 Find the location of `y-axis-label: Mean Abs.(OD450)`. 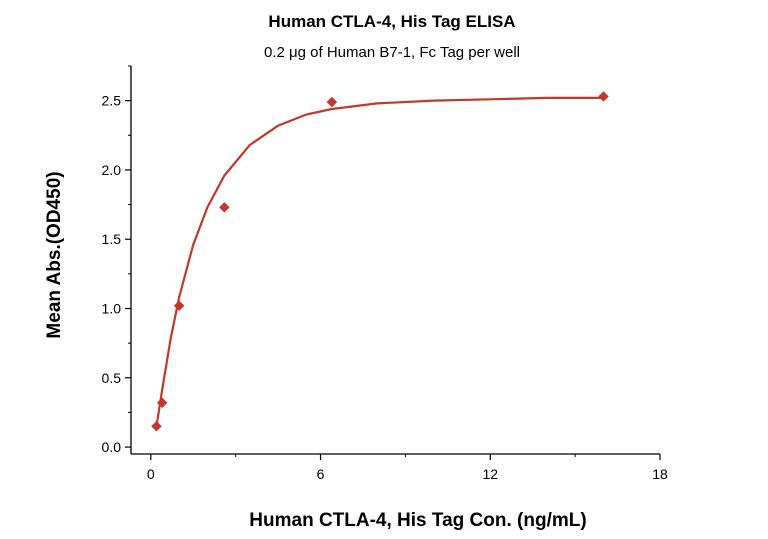

y-axis-label: Mean Abs.(OD450) is located at coordinates (54, 254).